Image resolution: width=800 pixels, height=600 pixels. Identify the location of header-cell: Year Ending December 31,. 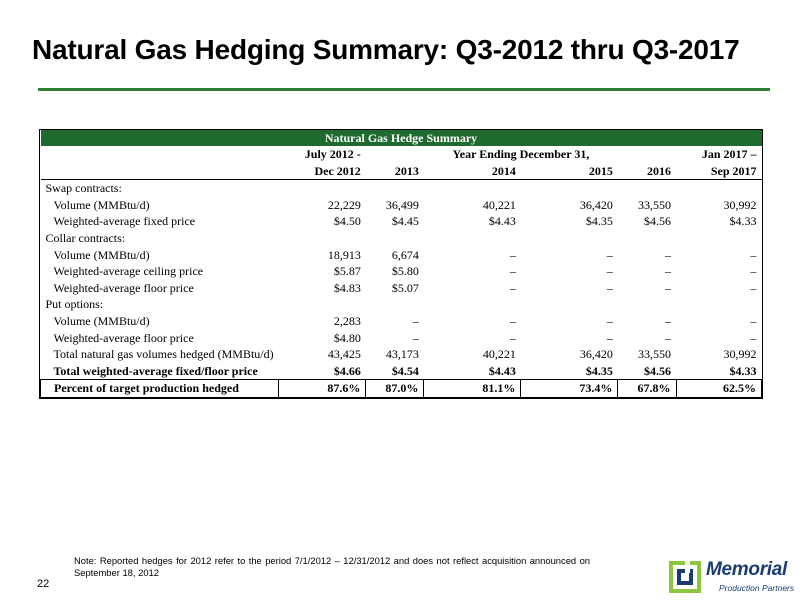
(521, 154).